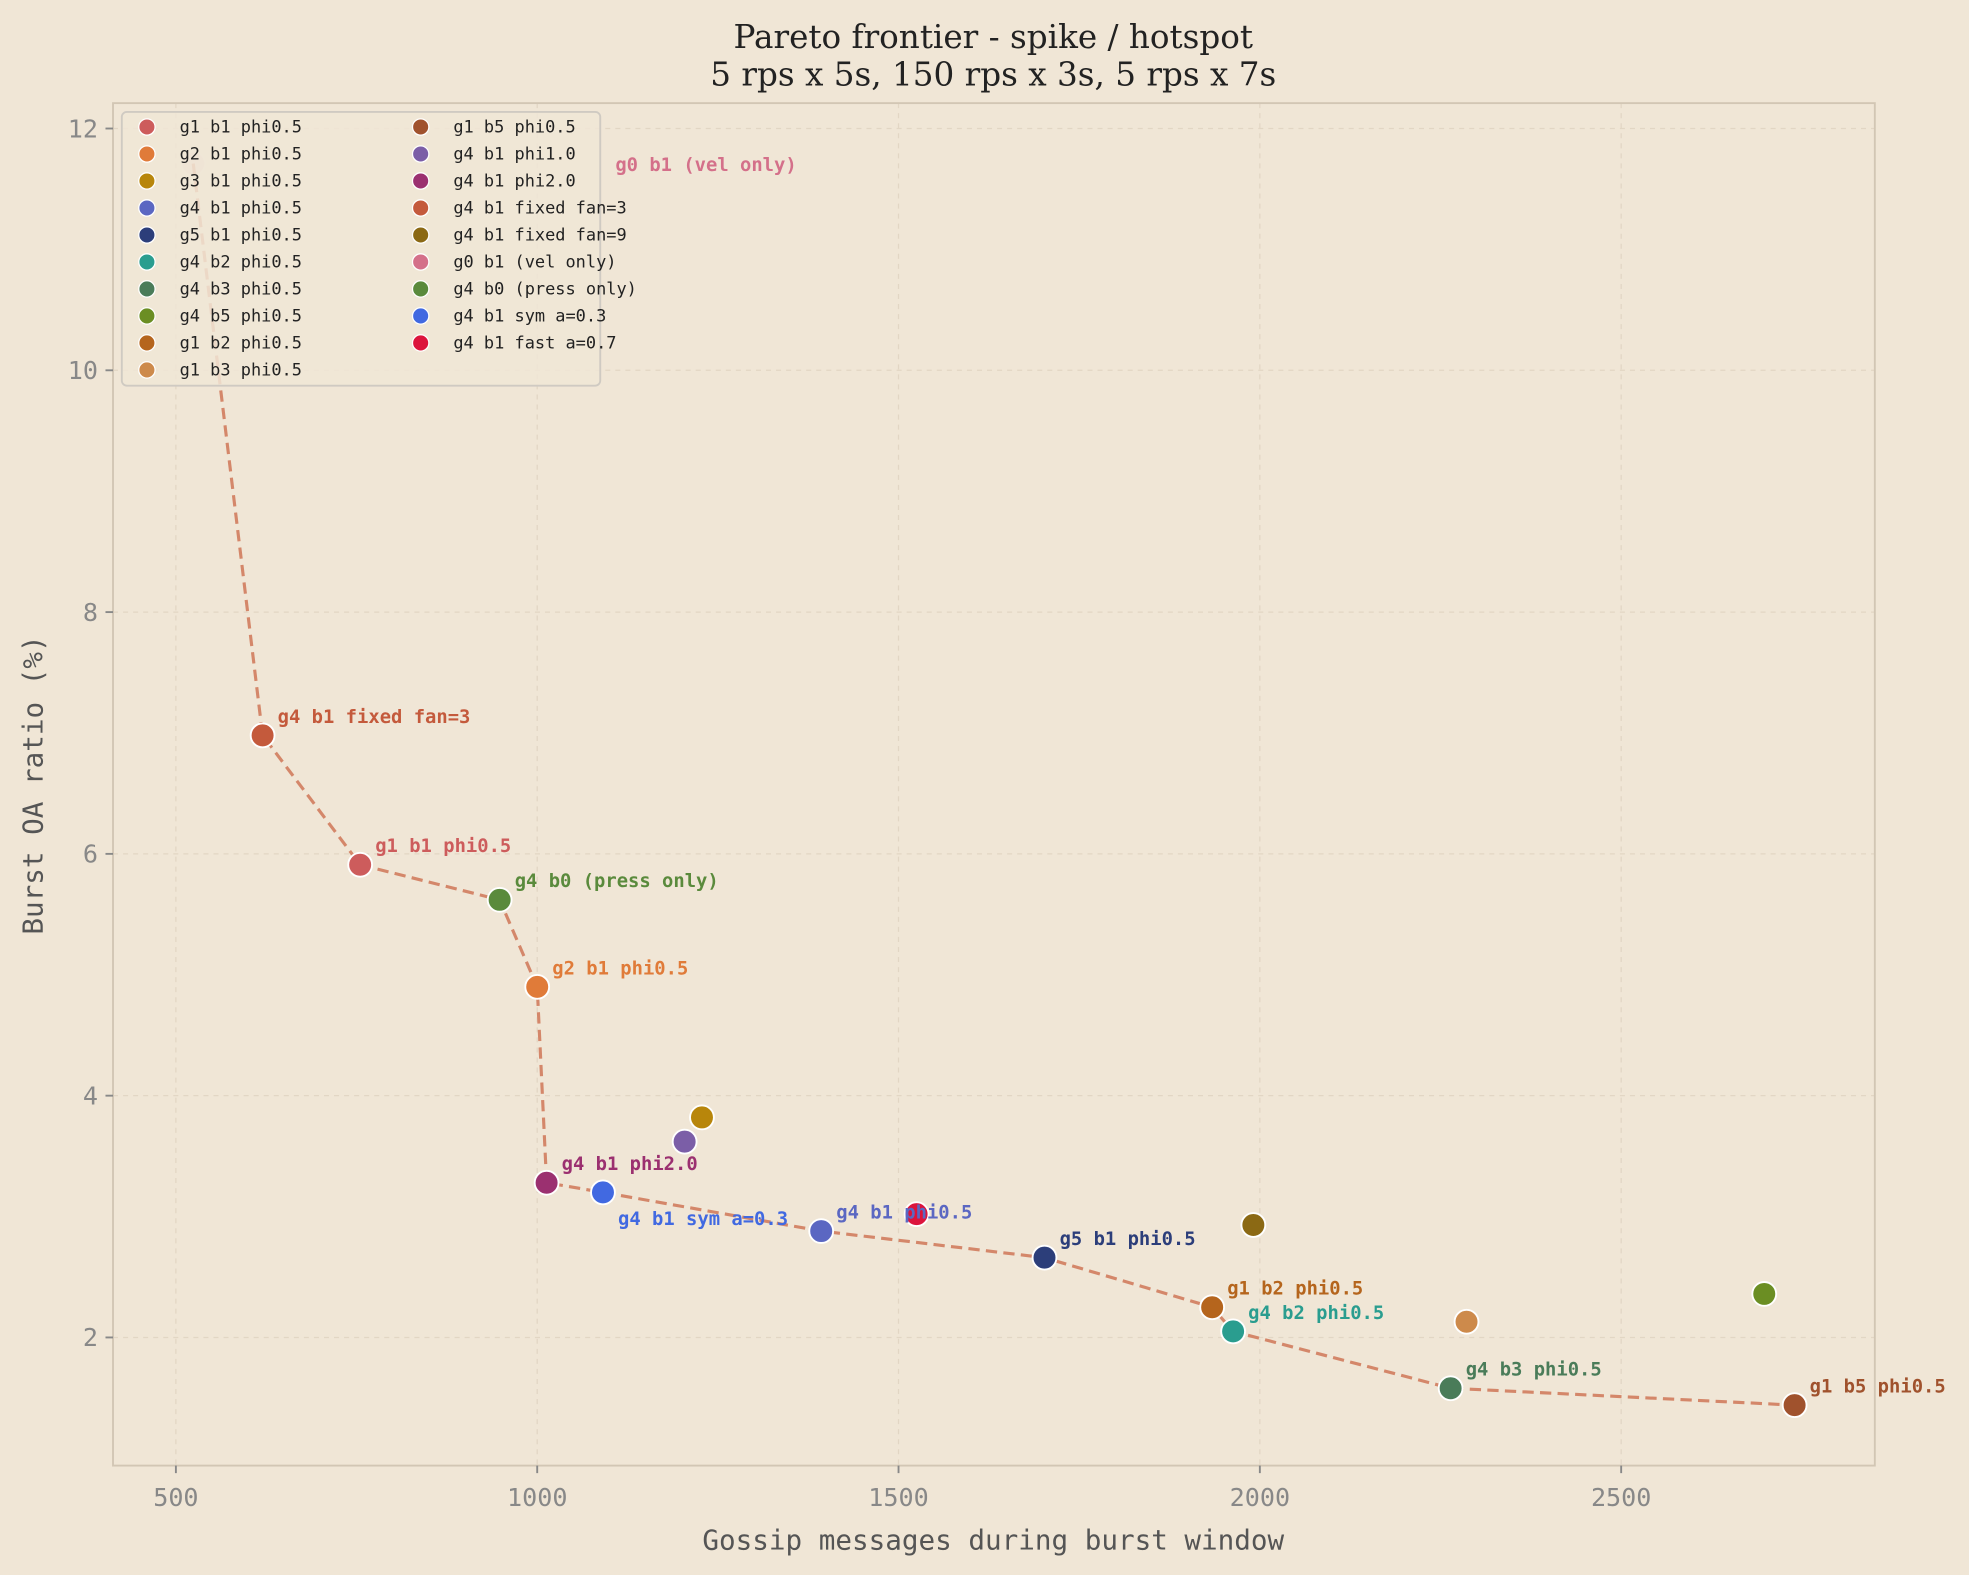 This screenshot has height=1575, width=1969. I want to click on point-label: g1 b2 phi0.5, so click(1295, 1289).